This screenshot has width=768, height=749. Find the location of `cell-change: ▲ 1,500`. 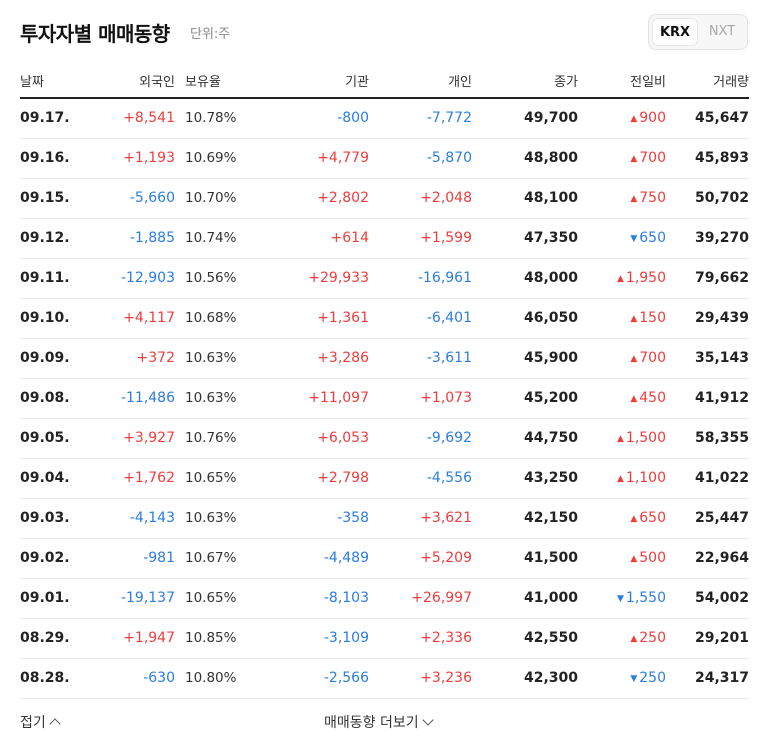

cell-change: ▲ 1,500 is located at coordinates (622, 438).